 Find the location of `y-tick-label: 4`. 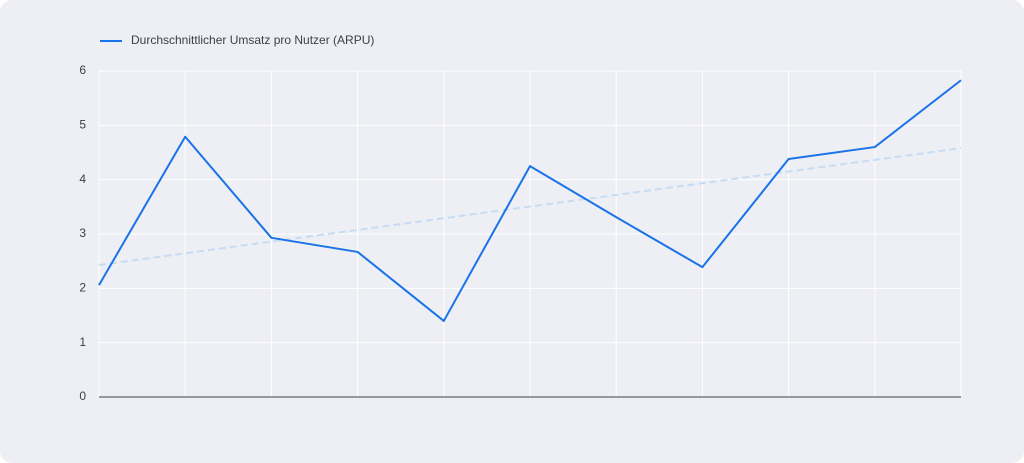

y-tick-label: 4 is located at coordinates (82, 179).